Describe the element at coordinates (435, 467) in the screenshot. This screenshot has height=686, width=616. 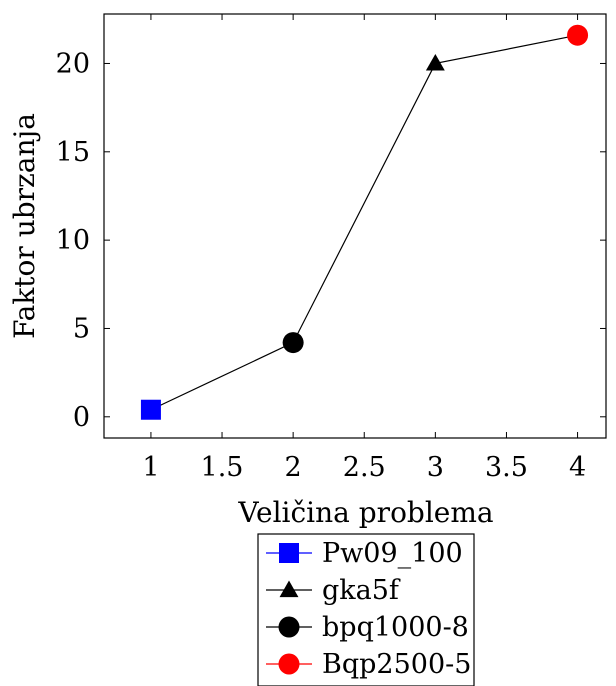
I see `x-tick-label: 3` at that location.